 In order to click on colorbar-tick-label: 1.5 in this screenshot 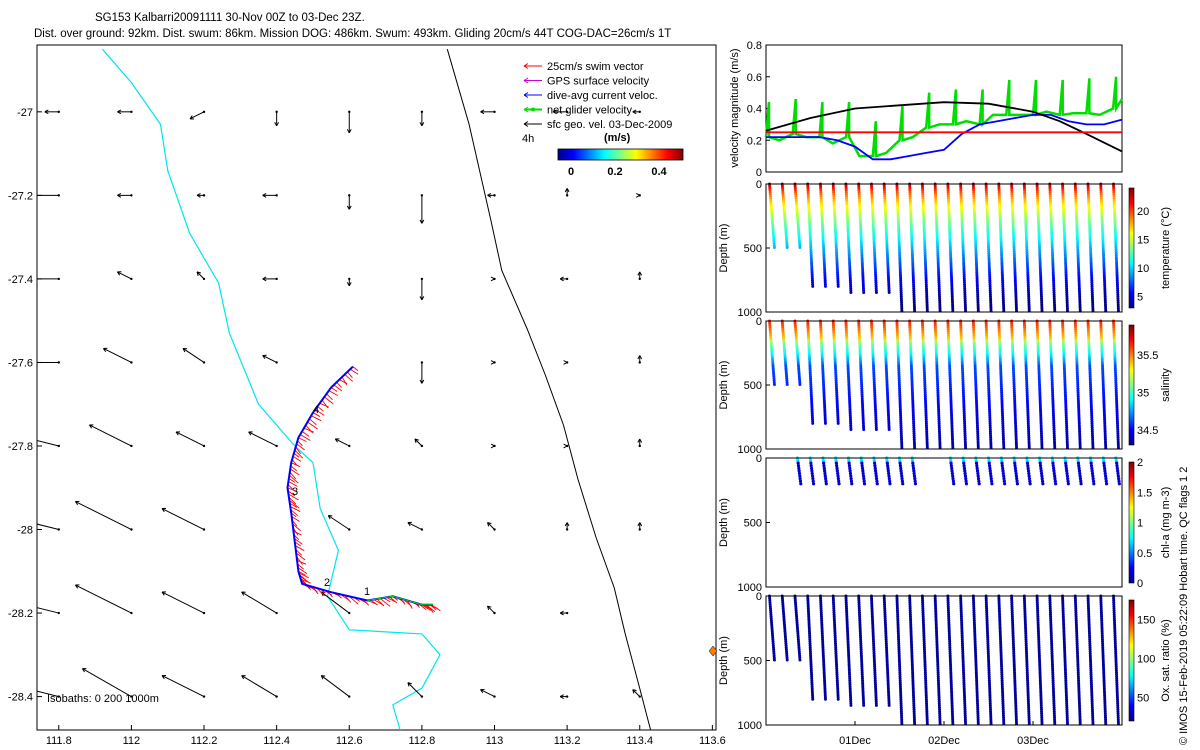, I will do `click(1144, 493)`.